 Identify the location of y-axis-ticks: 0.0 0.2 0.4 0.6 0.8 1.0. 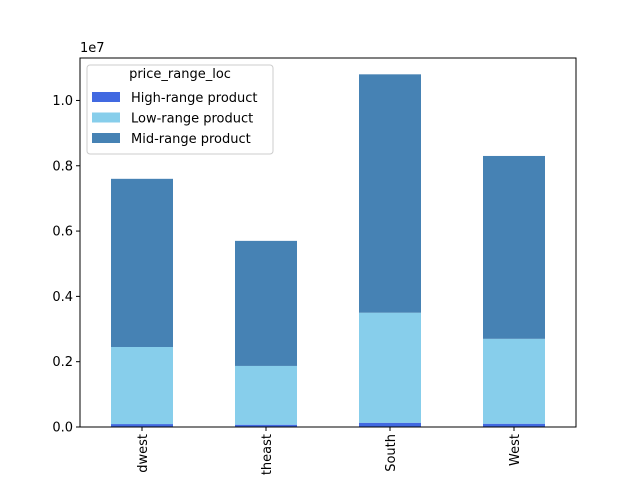
(66, 265).